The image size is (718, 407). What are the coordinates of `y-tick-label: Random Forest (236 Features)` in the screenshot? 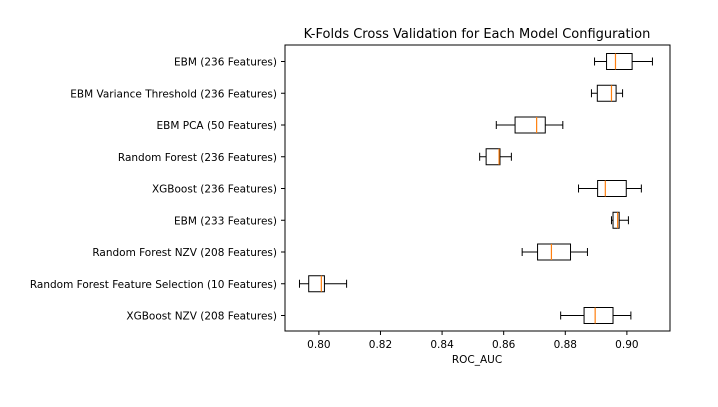 It's located at (197, 158).